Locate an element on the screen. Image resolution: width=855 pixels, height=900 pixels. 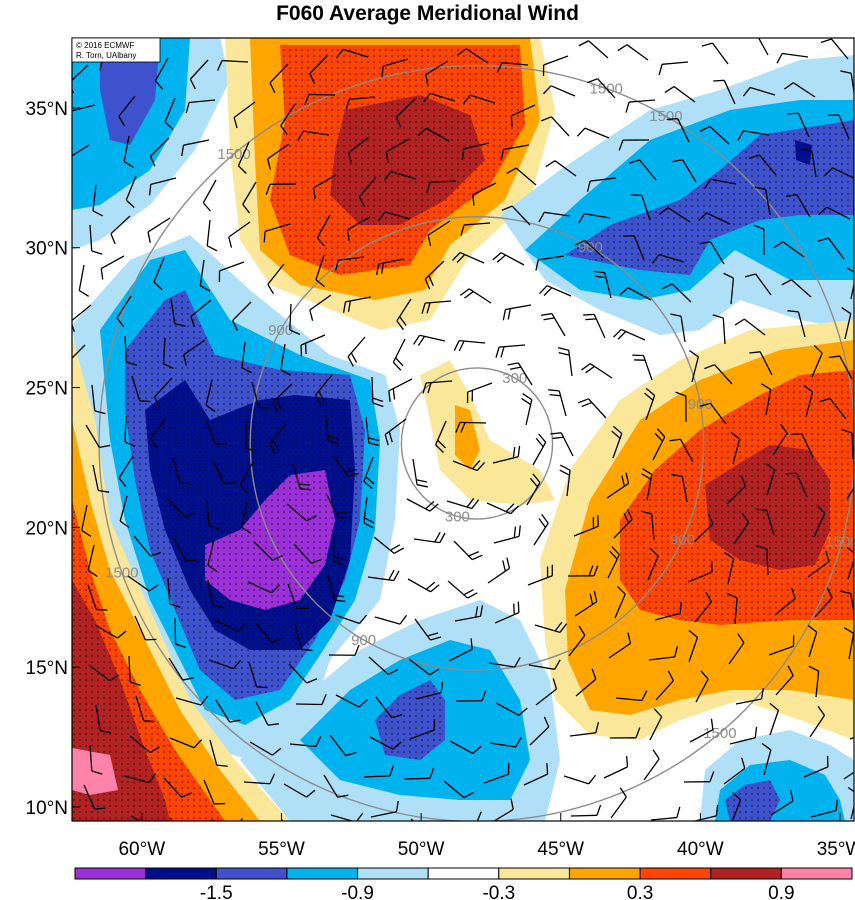
lat-tick-label: 20°N is located at coordinates (47, 528).